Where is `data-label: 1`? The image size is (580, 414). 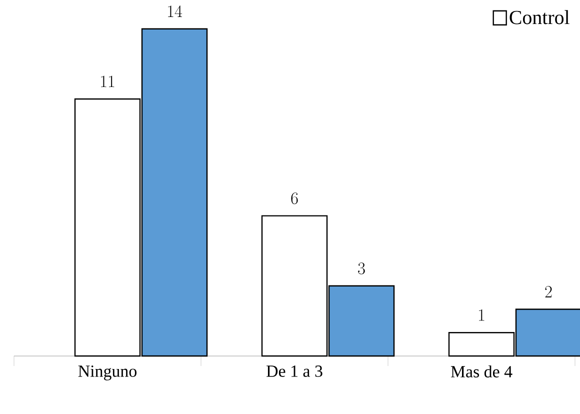
data-label: 1 is located at coordinates (481, 315).